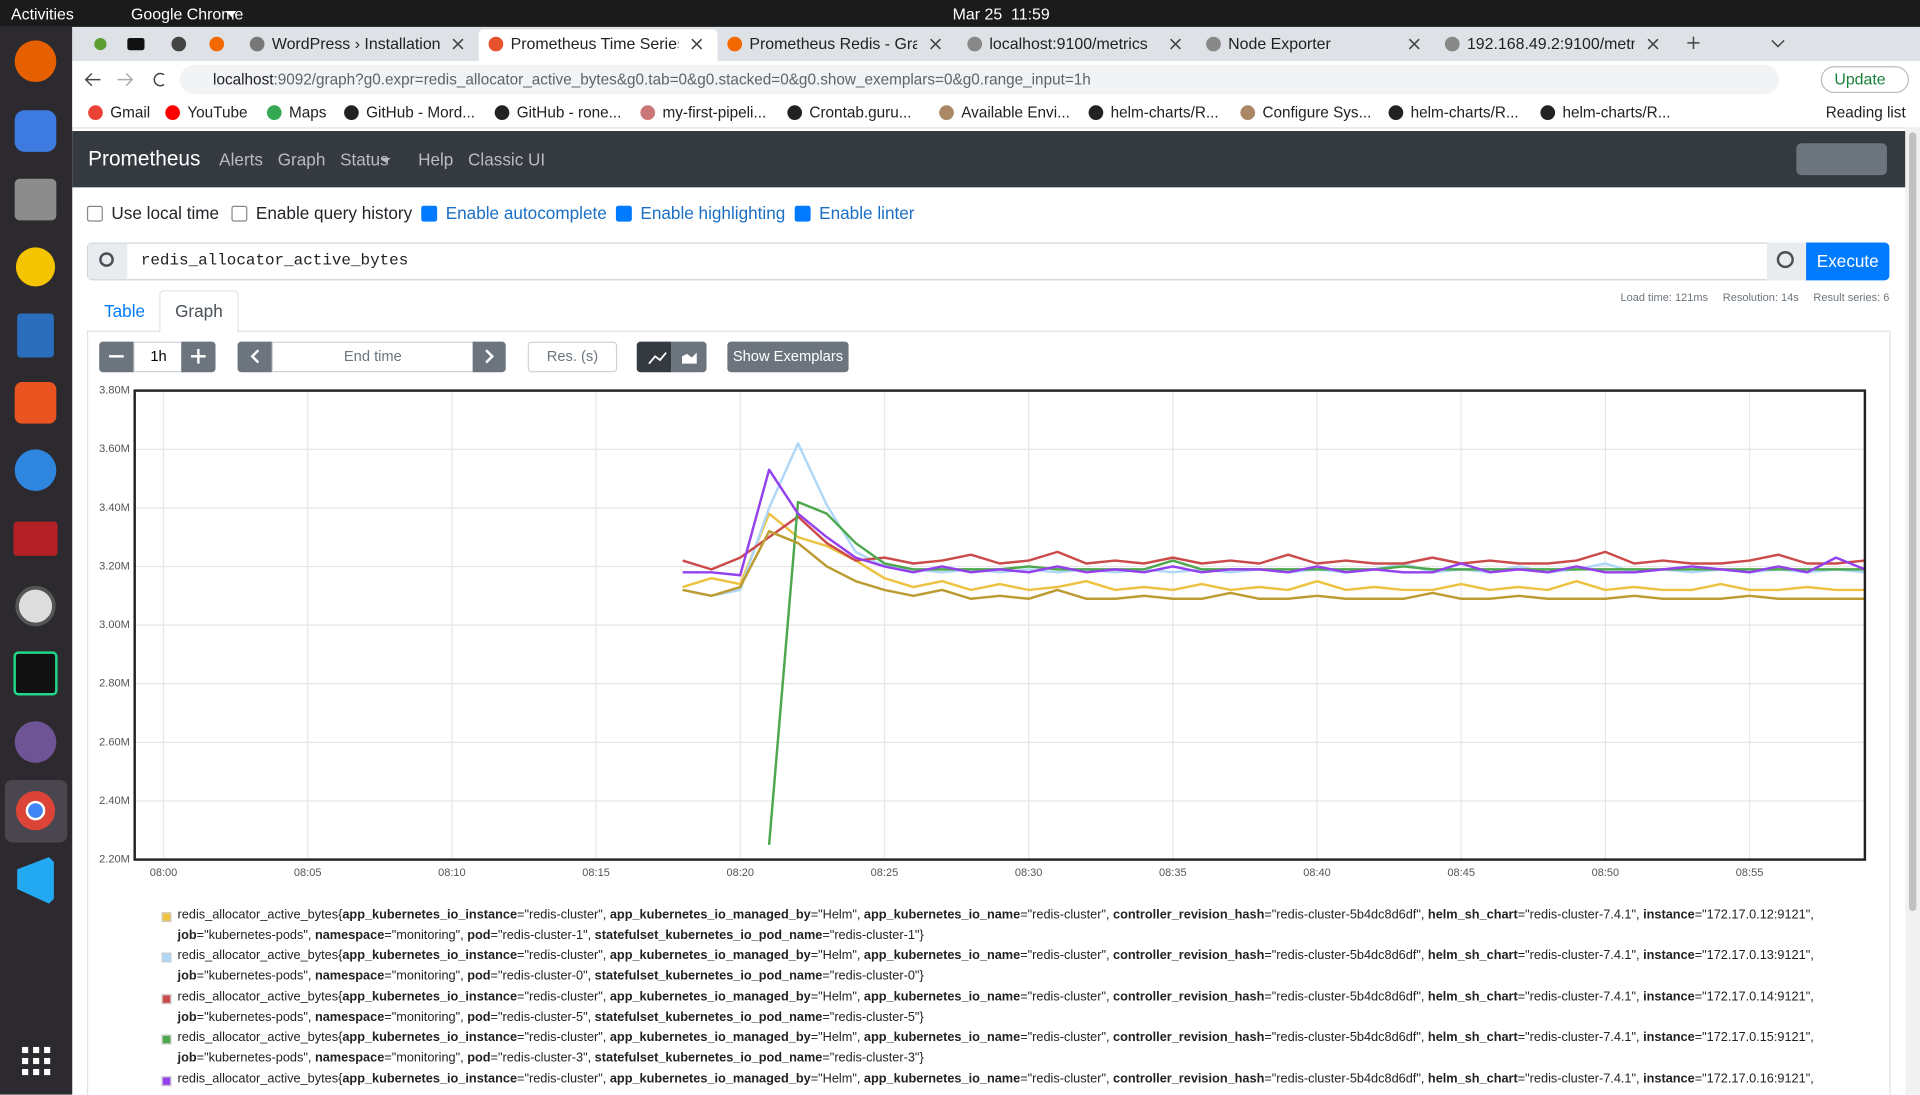  What do you see at coordinates (1912, 522) in the screenshot?
I see `scroll-thumb` at bounding box center [1912, 522].